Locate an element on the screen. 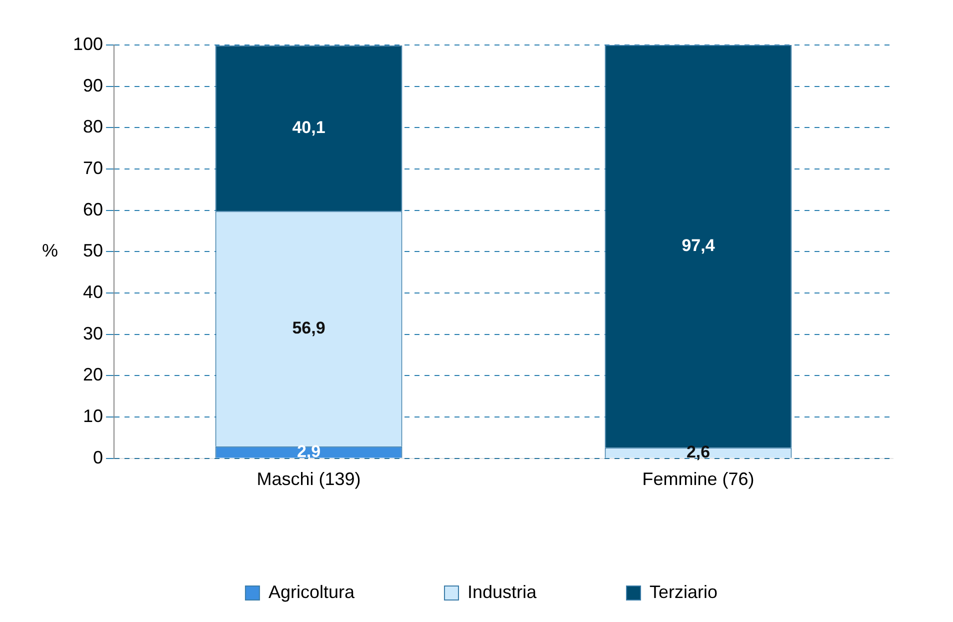 The height and width of the screenshot is (622, 953). y-tick-label: 20 is located at coordinates (93, 374).